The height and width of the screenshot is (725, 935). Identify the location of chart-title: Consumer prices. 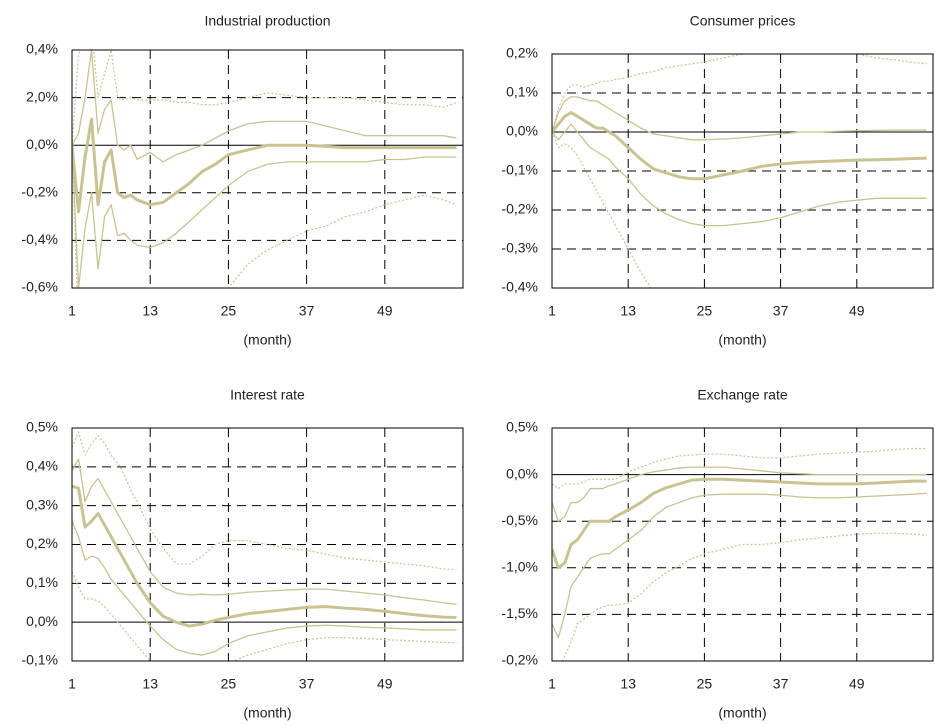
(743, 21).